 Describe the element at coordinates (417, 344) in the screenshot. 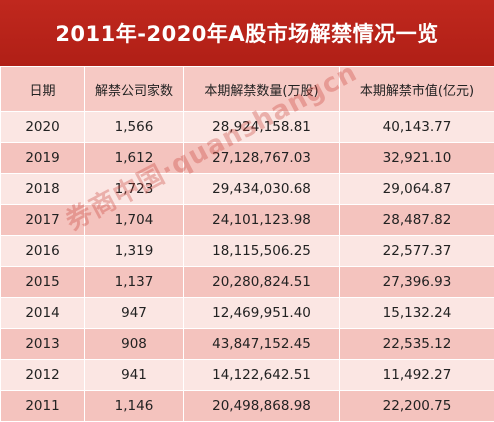

I see `cell-unlock-value: 22,535.12` at that location.